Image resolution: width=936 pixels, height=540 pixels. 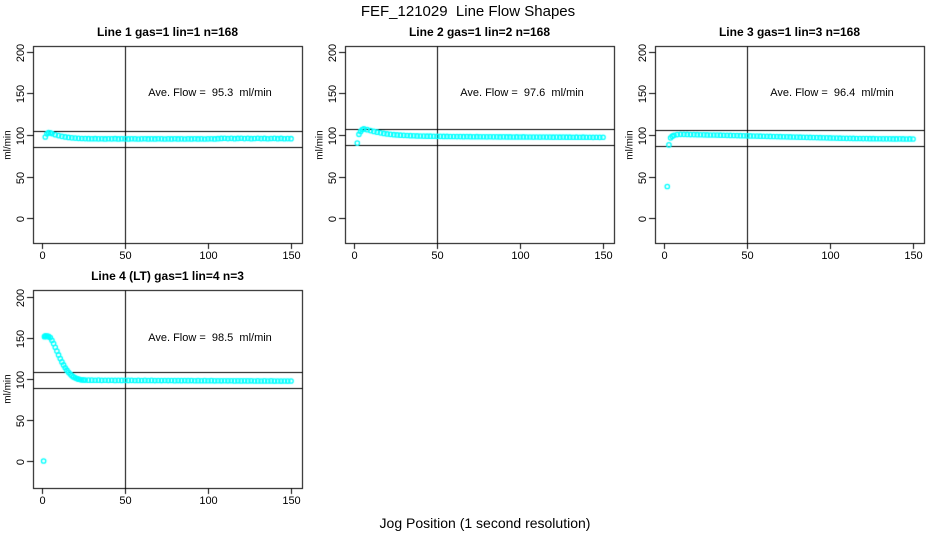 What do you see at coordinates (167, 32) in the screenshot?
I see `subplot-title: Line 1 gas=1 lin=1 n=168` at bounding box center [167, 32].